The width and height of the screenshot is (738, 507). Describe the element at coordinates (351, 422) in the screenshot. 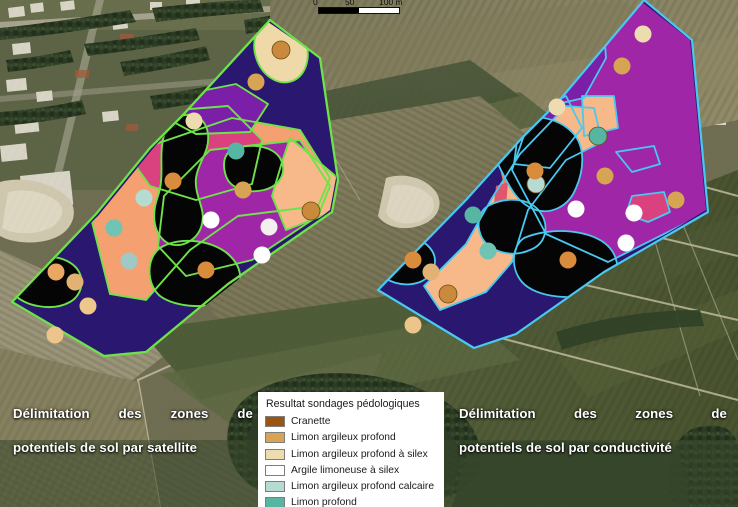

I see `legend-item: Cranette` at that location.